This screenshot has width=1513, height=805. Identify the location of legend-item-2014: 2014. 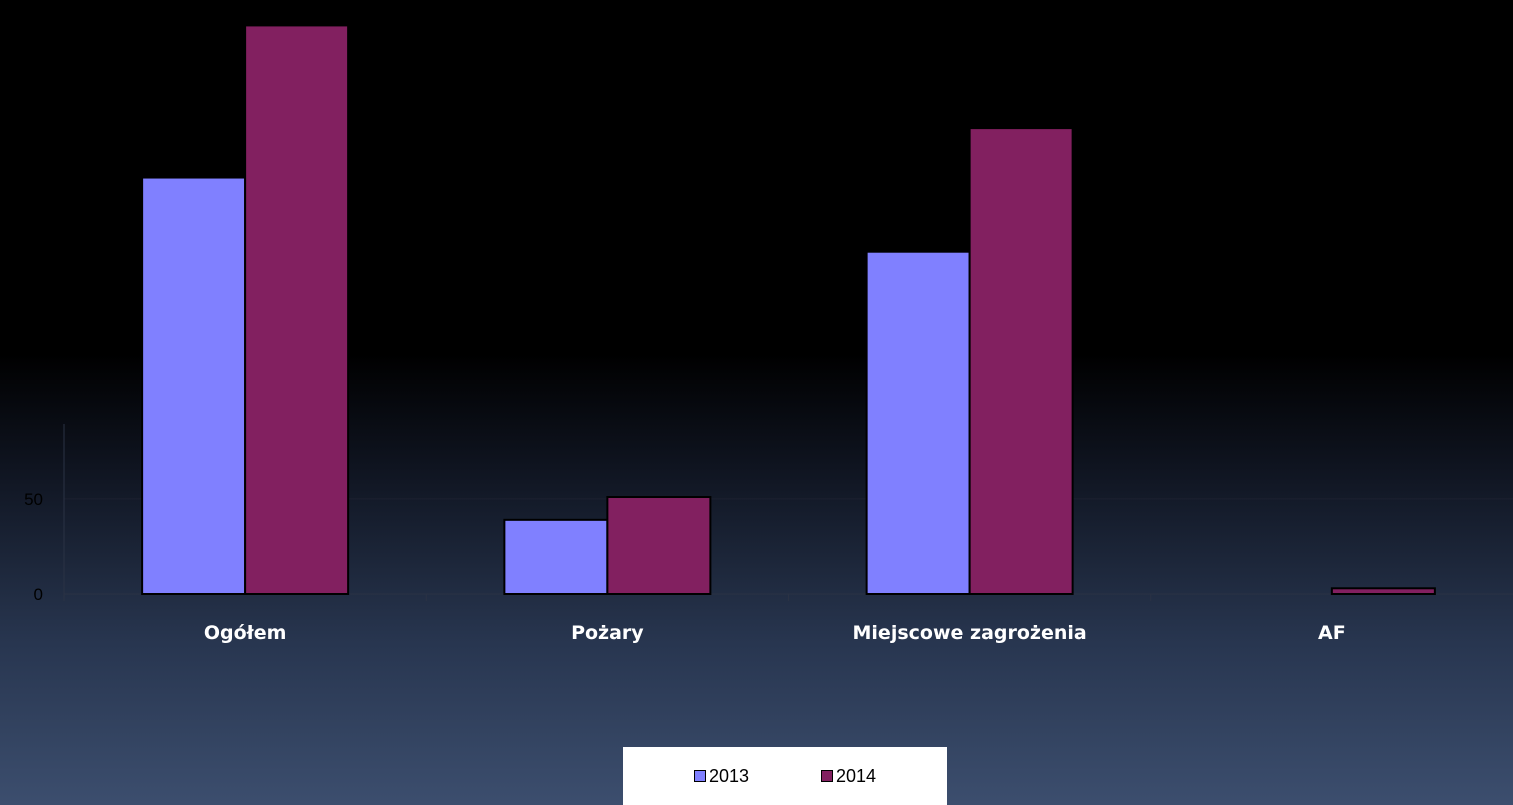
(848, 776).